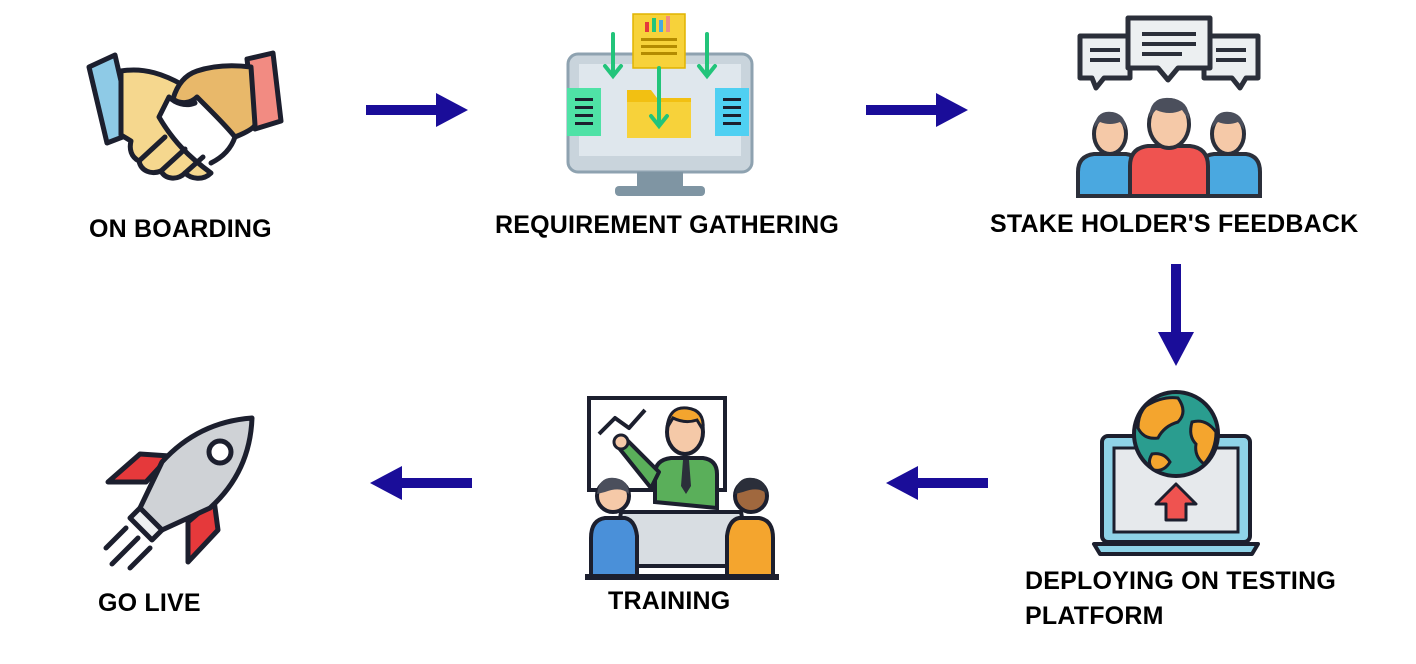 The height and width of the screenshot is (664, 1416). Describe the element at coordinates (1176, 473) in the screenshot. I see `laptop-globe-upload-icon` at that location.